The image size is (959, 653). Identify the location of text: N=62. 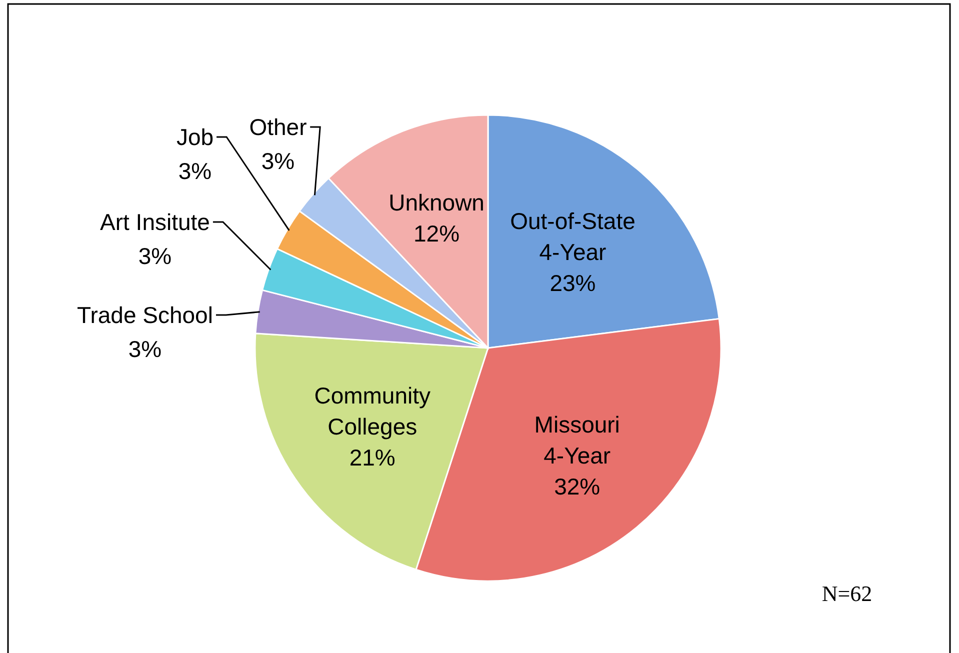
(847, 593).